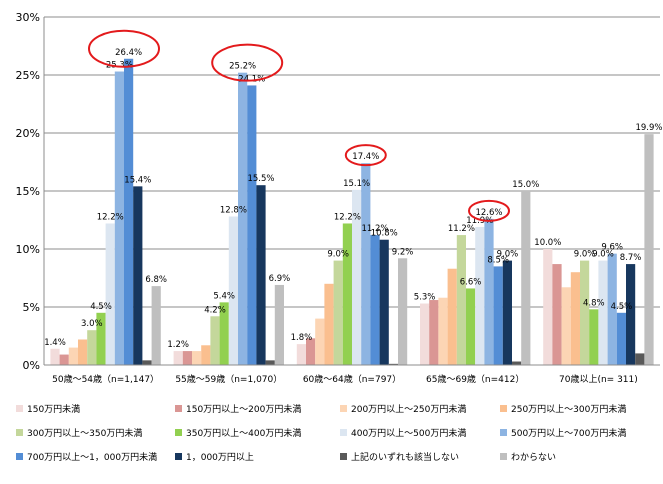 This screenshot has width=663, height=484. Describe the element at coordinates (178, 345) in the screenshot. I see `data-label: 1.2%` at that location.